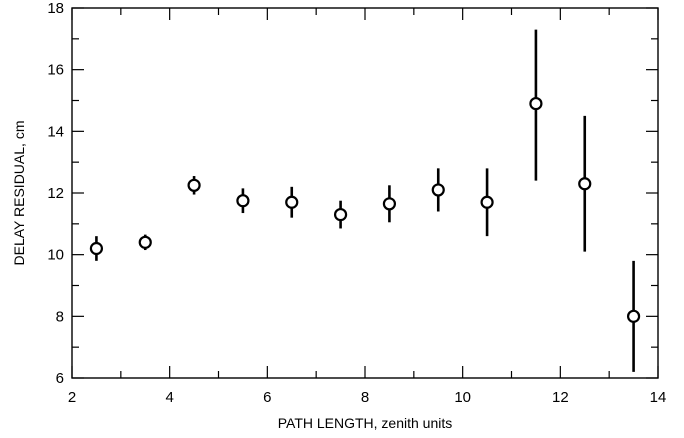 The height and width of the screenshot is (438, 684). I want to click on y-tick-label: 16, so click(55, 70).